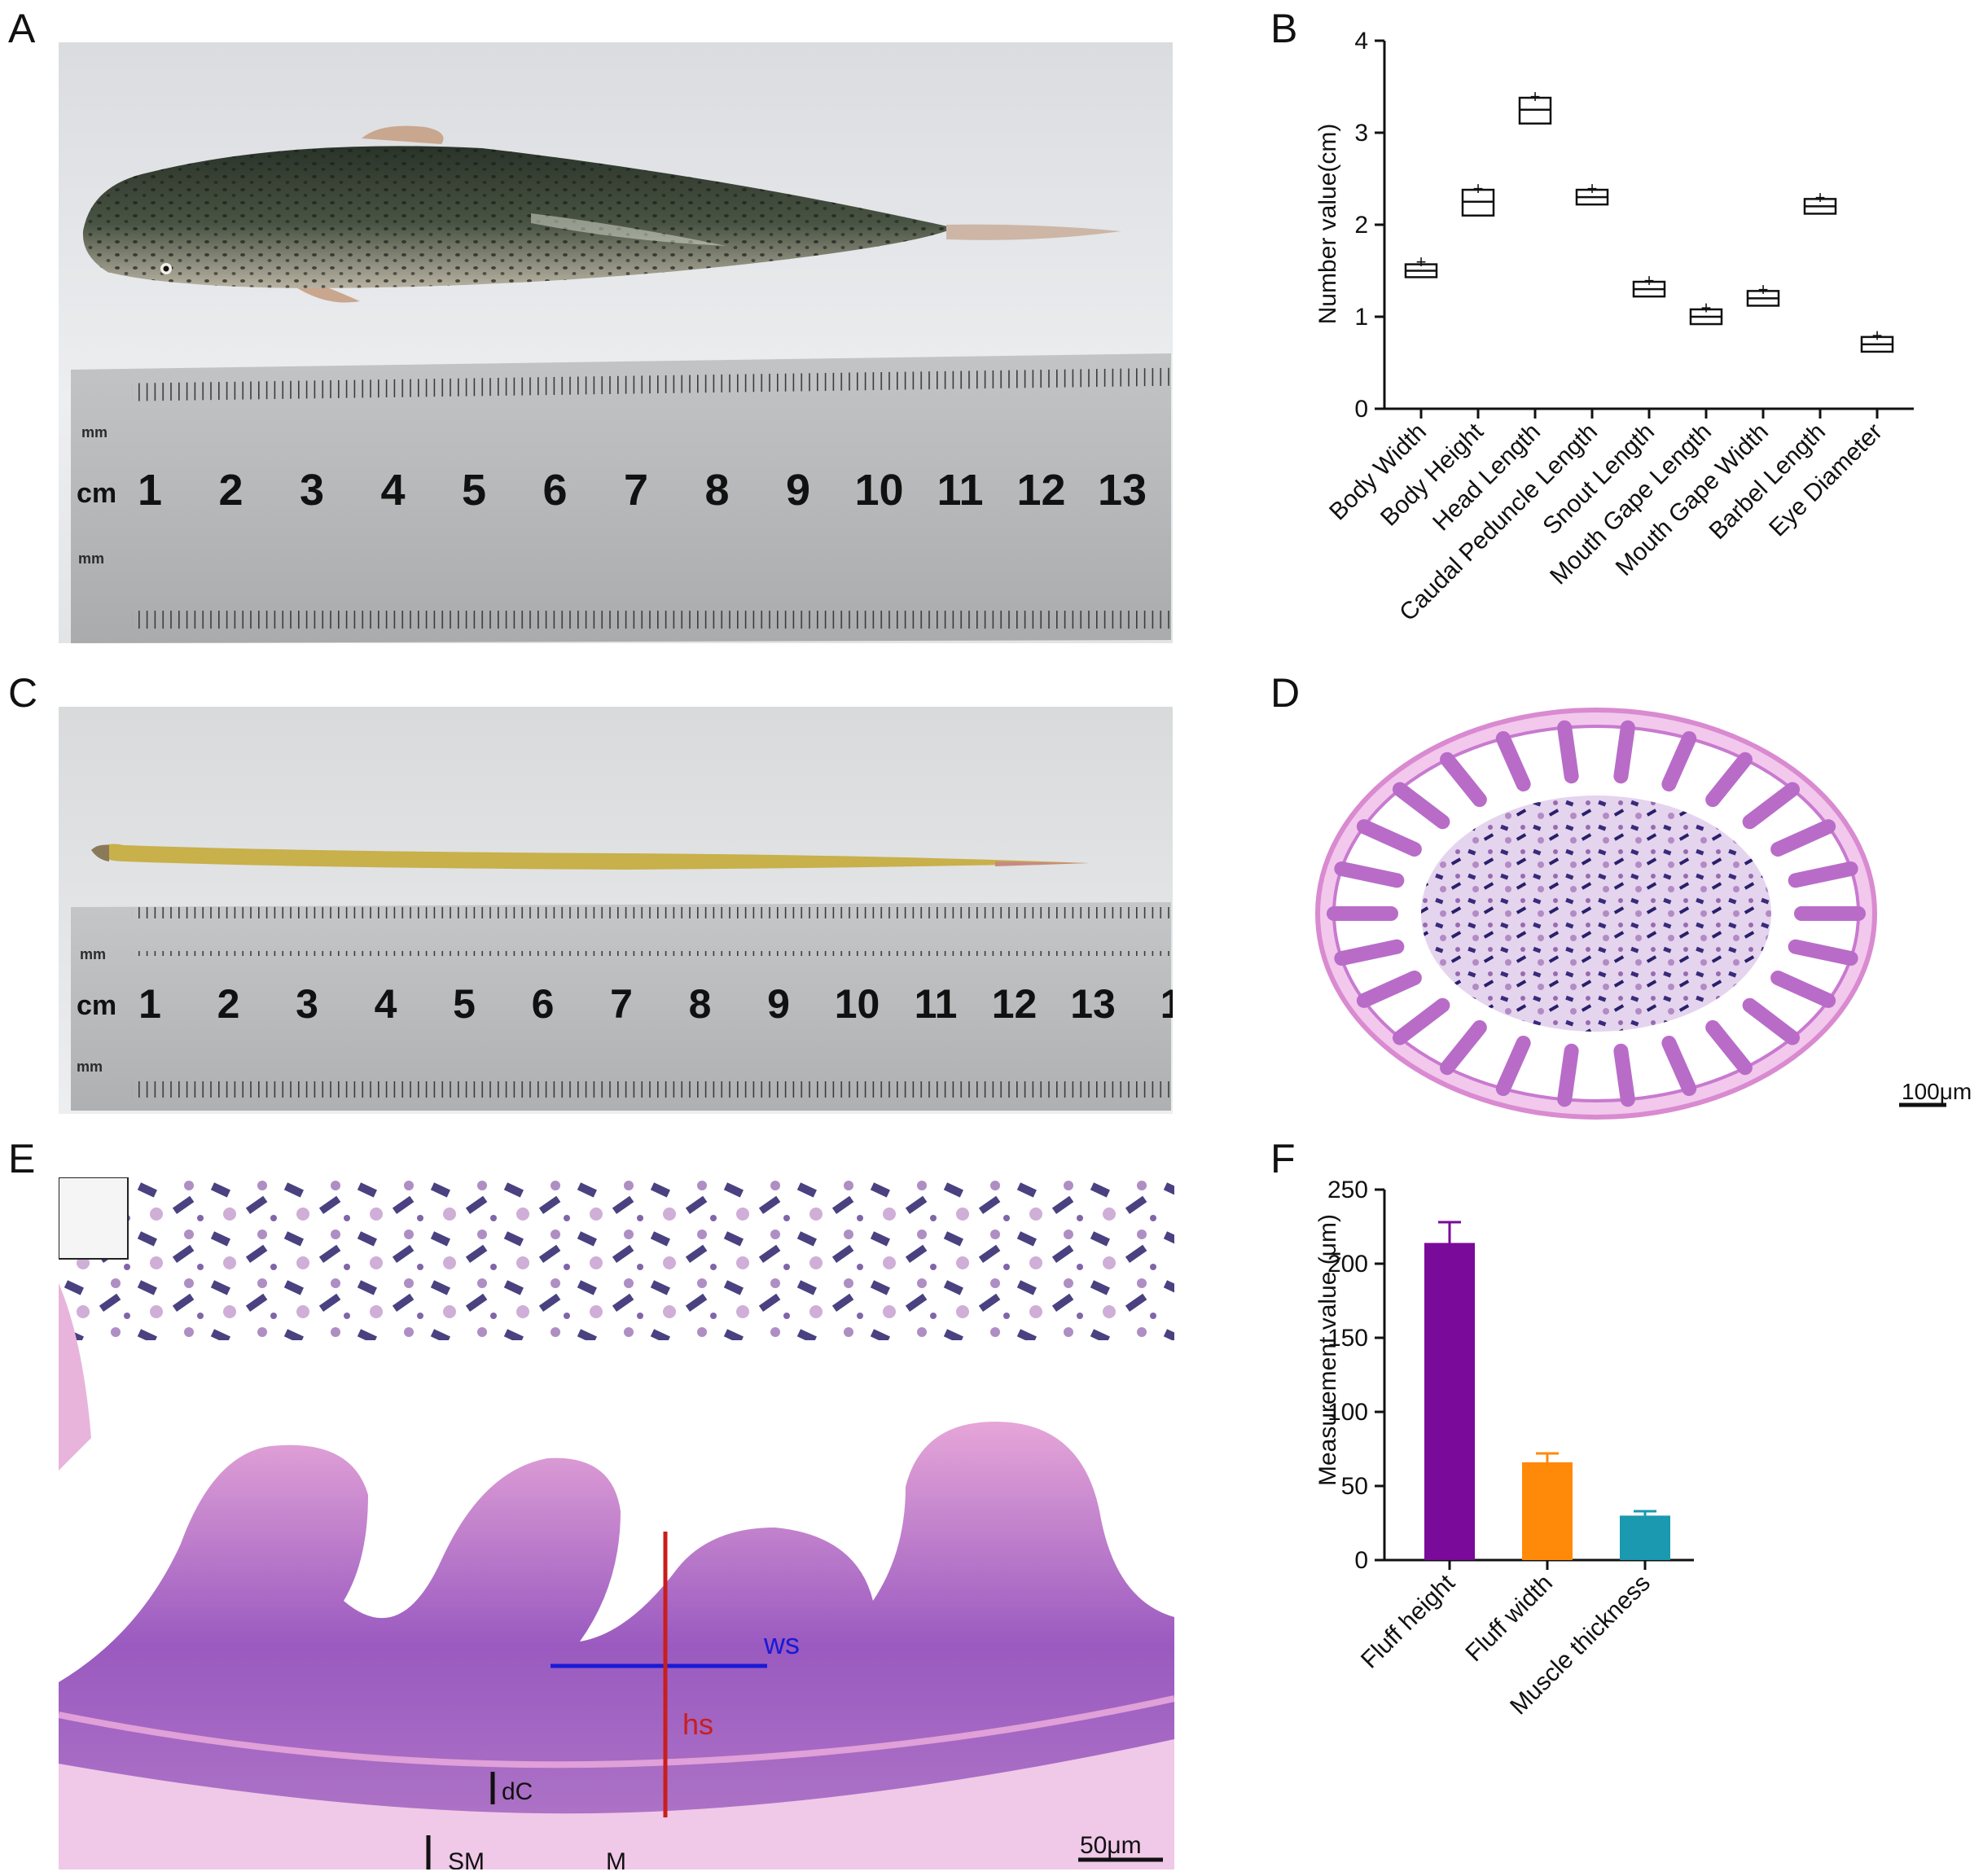 This screenshot has width=1983, height=1876. Describe the element at coordinates (1361, 42) in the screenshot. I see `y-tick-label-b: 4` at that location.